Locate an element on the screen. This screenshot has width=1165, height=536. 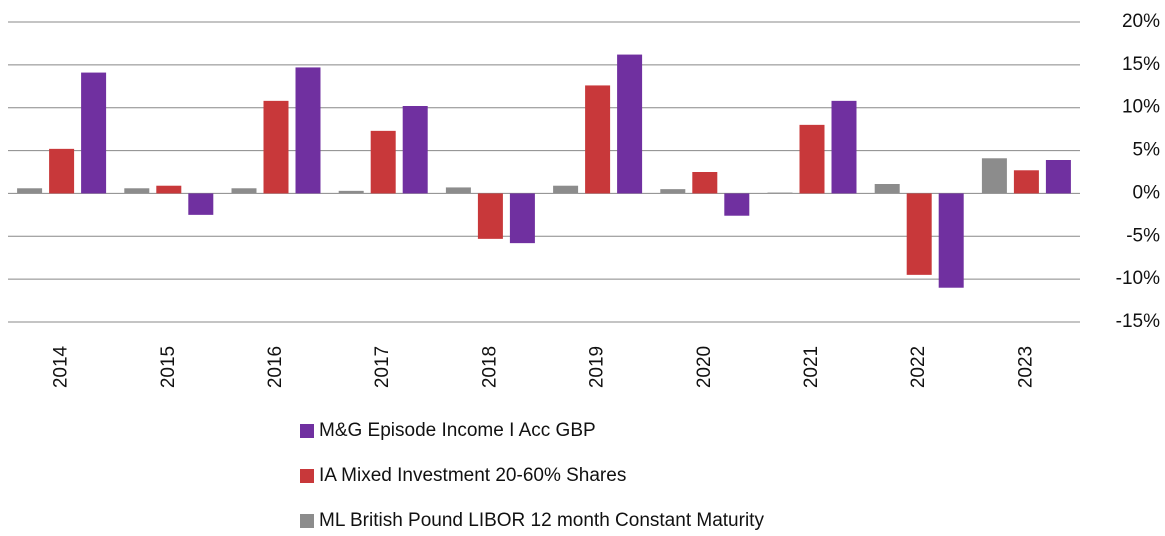
legend-label: M&G Episode Income I Acc GBP is located at coordinates (457, 430).